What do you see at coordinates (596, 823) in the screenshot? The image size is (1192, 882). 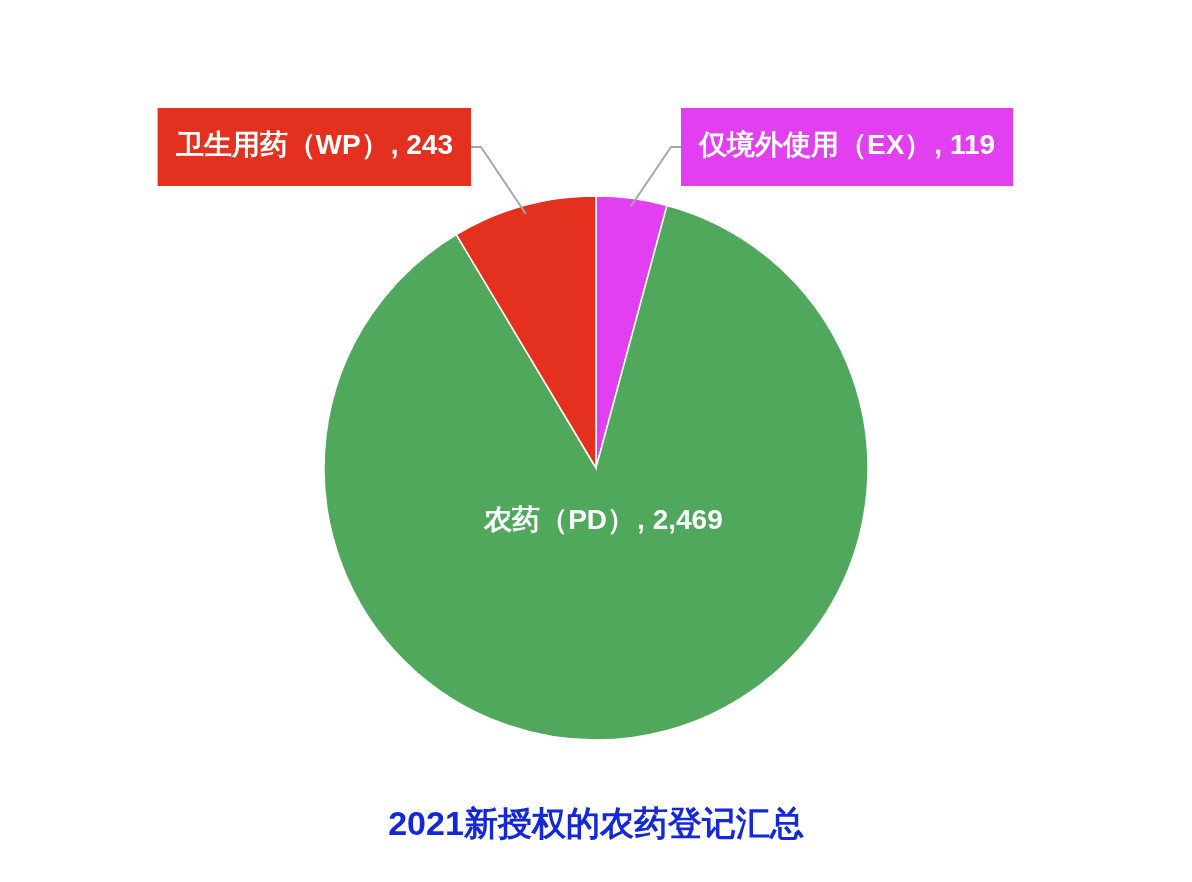 I see `title: 2021新授权的农药登记汇总` at bounding box center [596, 823].